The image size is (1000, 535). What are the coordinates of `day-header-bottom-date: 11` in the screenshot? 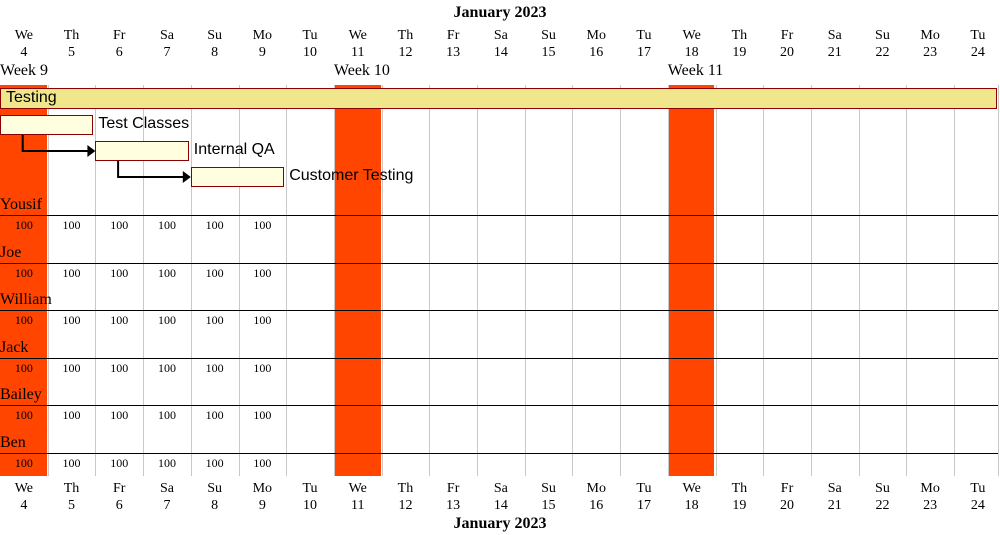 It's located at (357, 505).